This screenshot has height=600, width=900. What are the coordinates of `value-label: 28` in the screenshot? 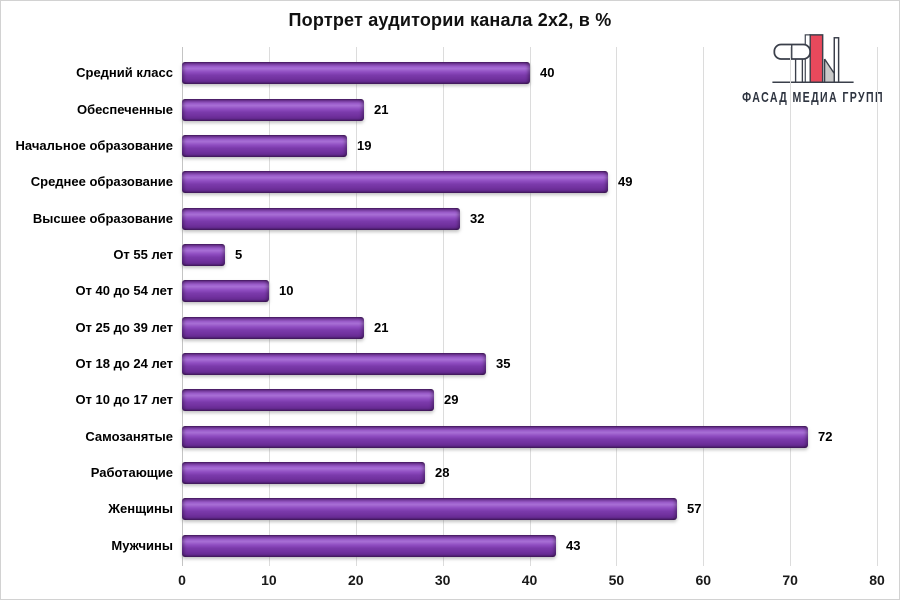 It's located at (442, 472).